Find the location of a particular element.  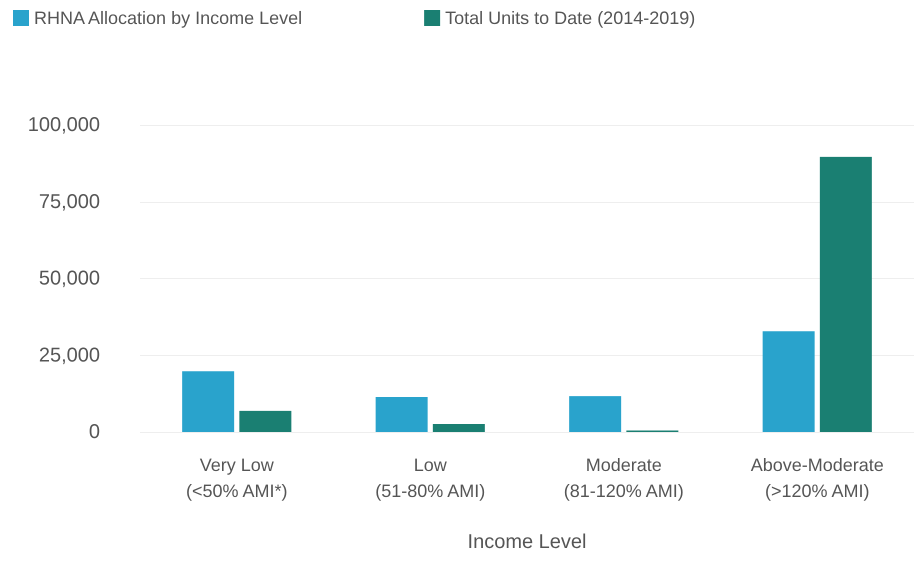

legend-label: Total Units to Date (2014-2019) is located at coordinates (570, 18).